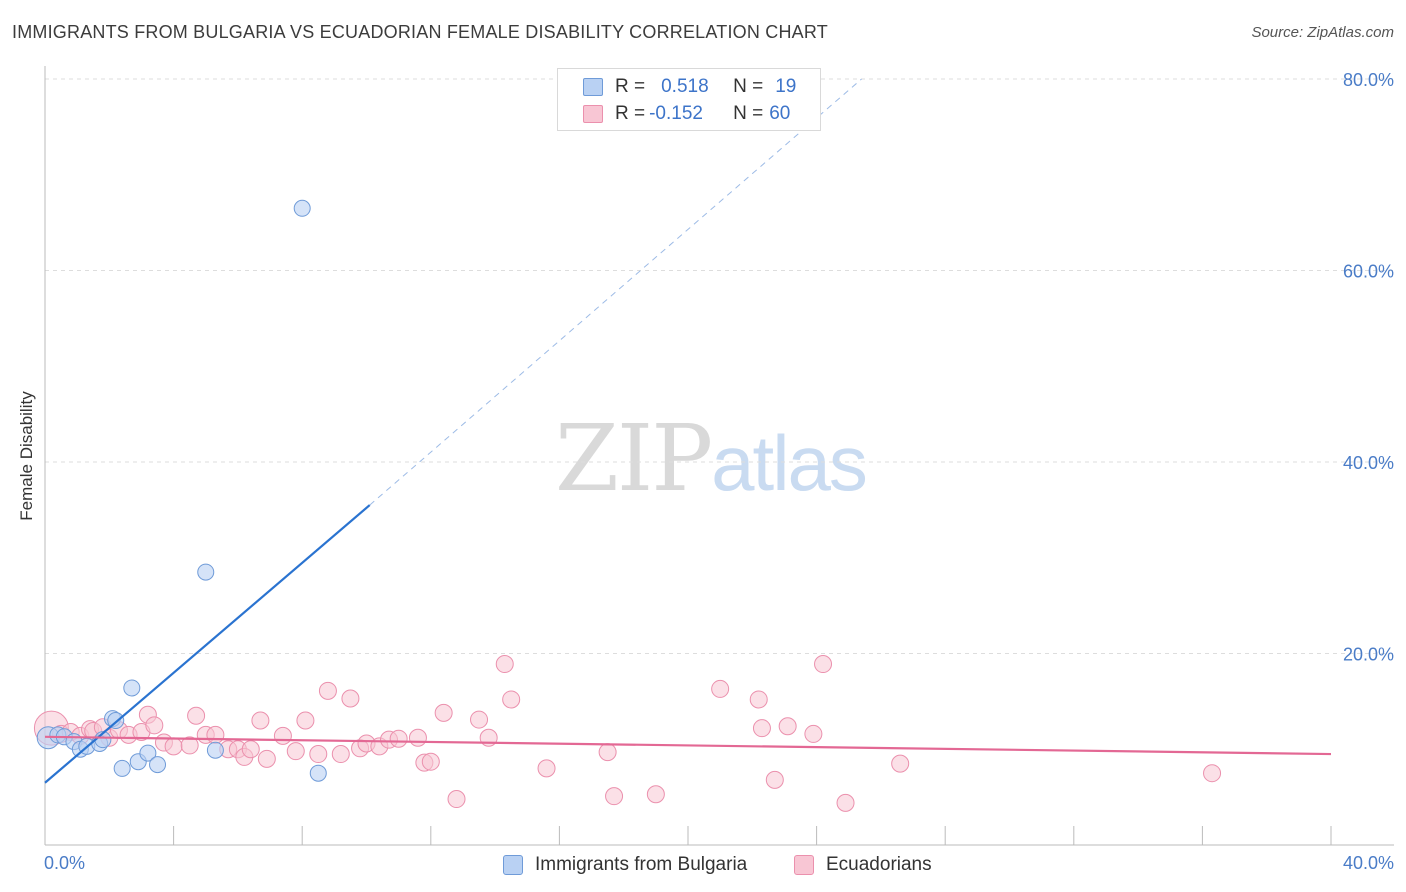 This screenshot has height=892, width=1406. I want to click on watermark-atlas: atlas, so click(789, 463).